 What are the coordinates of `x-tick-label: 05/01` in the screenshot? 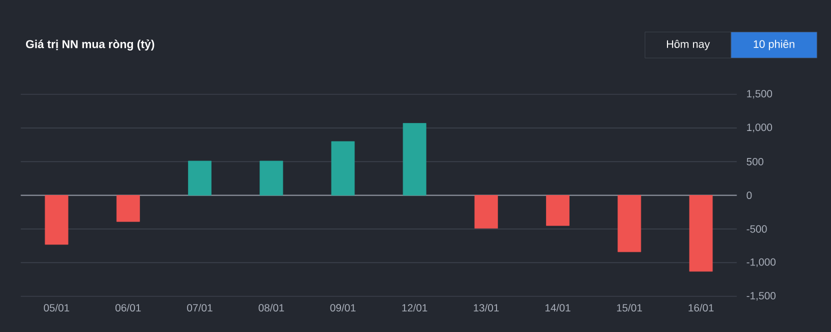 It's located at (57, 308).